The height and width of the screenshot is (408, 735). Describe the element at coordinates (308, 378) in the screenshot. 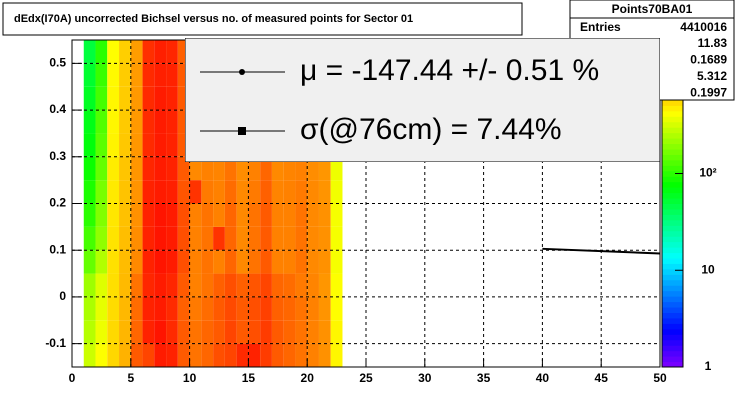

I see `x-tick-label: 20` at that location.